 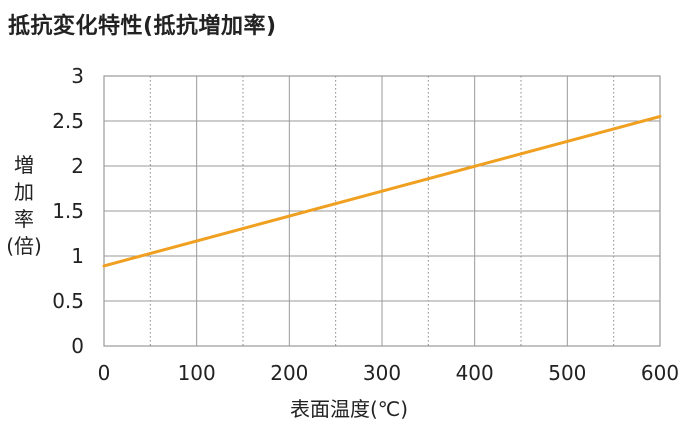 I want to click on x-tick-label: 200, so click(x=289, y=373).